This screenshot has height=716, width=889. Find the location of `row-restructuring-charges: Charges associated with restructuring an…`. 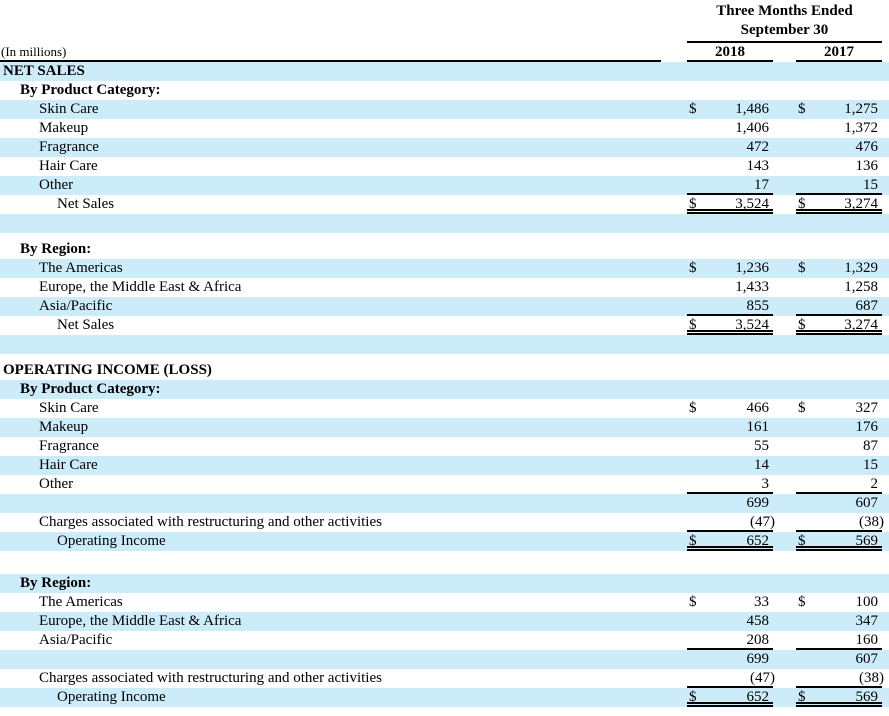

row-restructuring-charges: Charges associated with restructuring an… is located at coordinates (444, 678).